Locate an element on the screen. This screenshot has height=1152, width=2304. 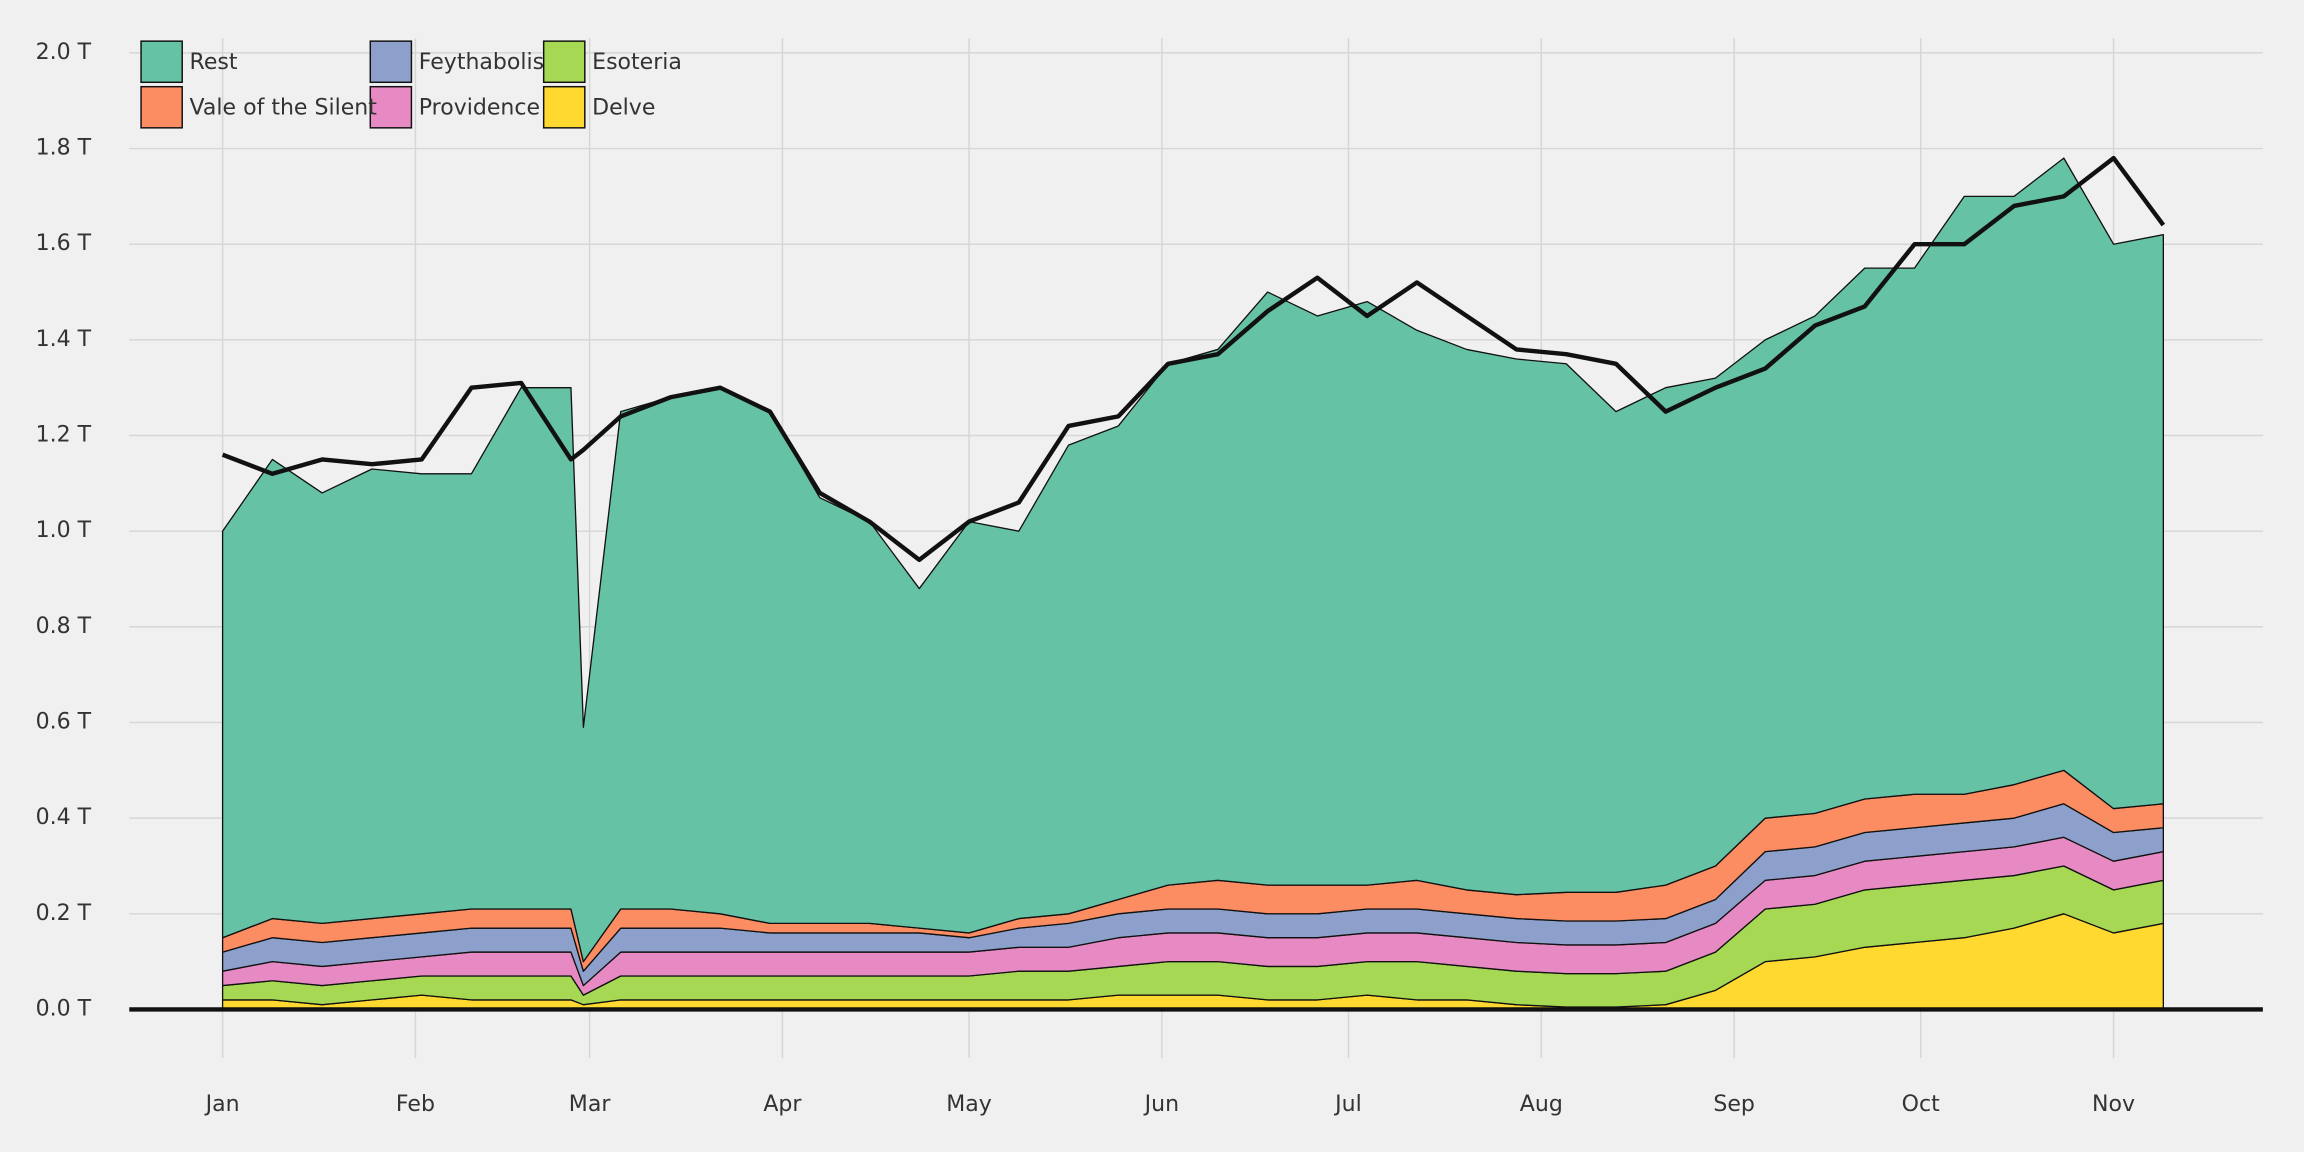
legend-label: Feythabolis is located at coordinates (481, 62).